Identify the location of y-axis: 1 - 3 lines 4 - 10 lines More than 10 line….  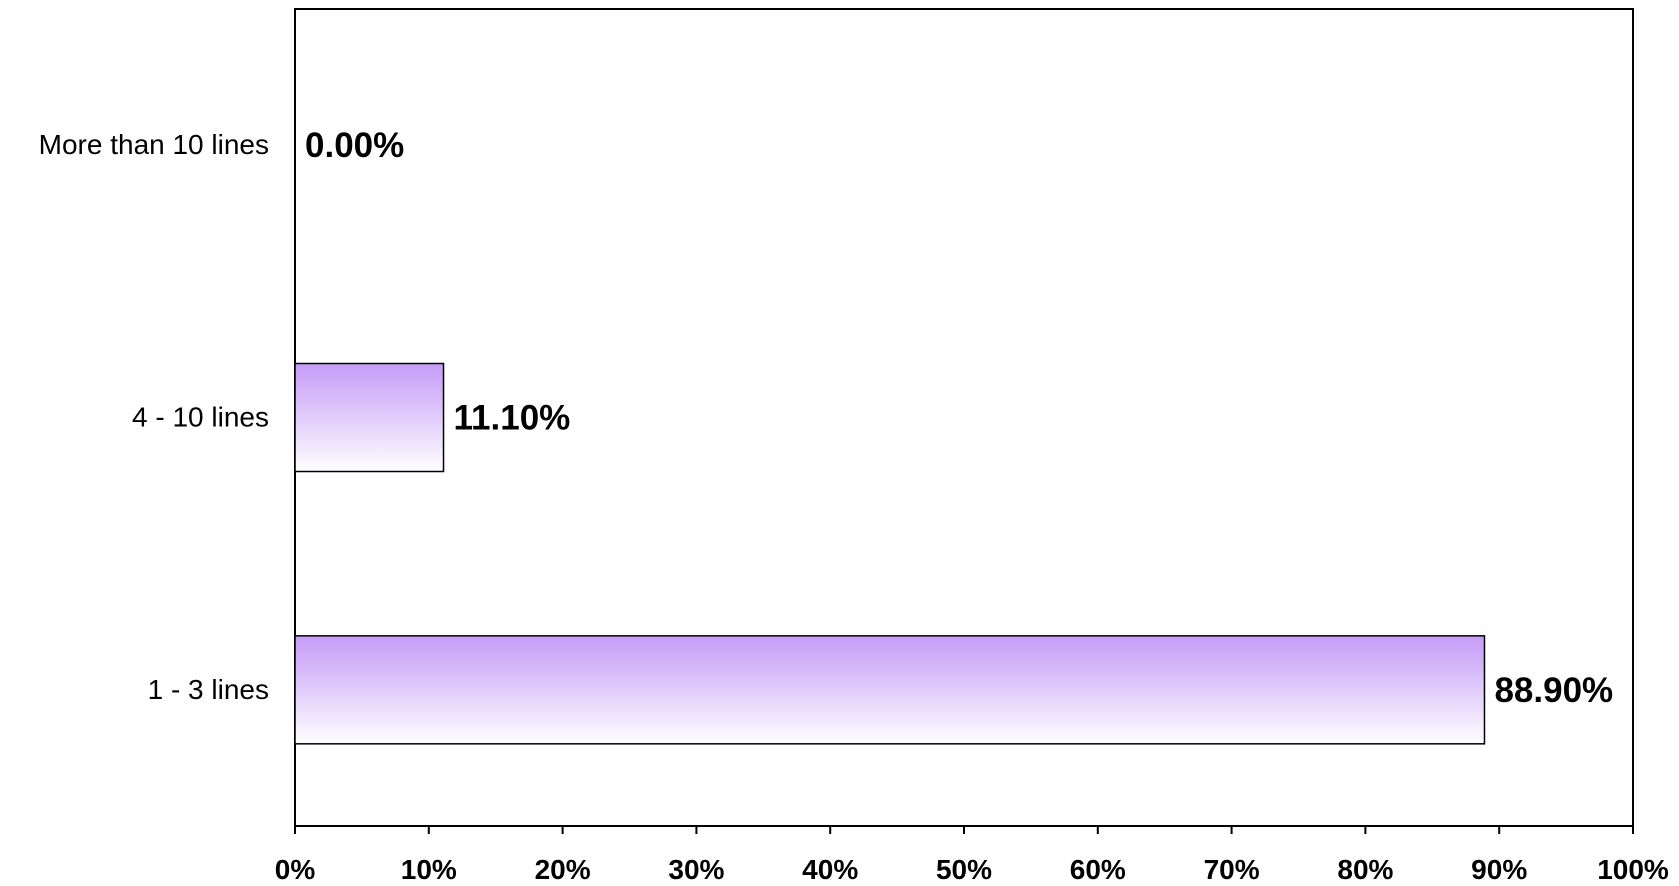
(154, 417).